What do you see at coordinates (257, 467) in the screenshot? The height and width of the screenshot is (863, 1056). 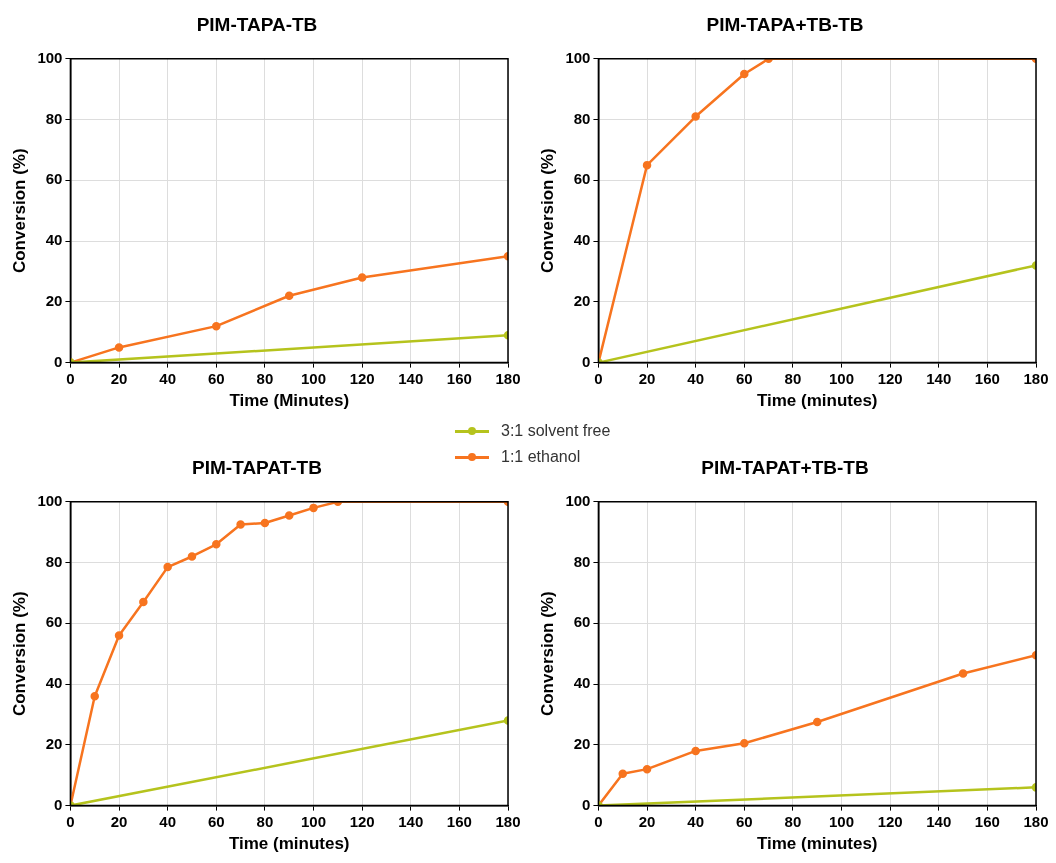 I see `chart-title: PIM-TAPAT-TB` at bounding box center [257, 467].